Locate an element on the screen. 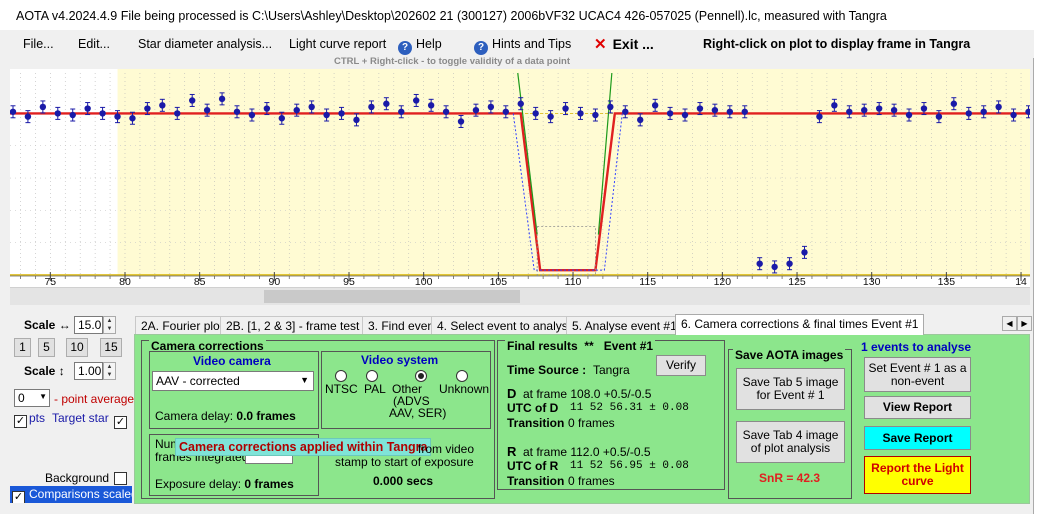 The height and width of the screenshot is (514, 1042). x-tick-label: 135 is located at coordinates (947, 281).